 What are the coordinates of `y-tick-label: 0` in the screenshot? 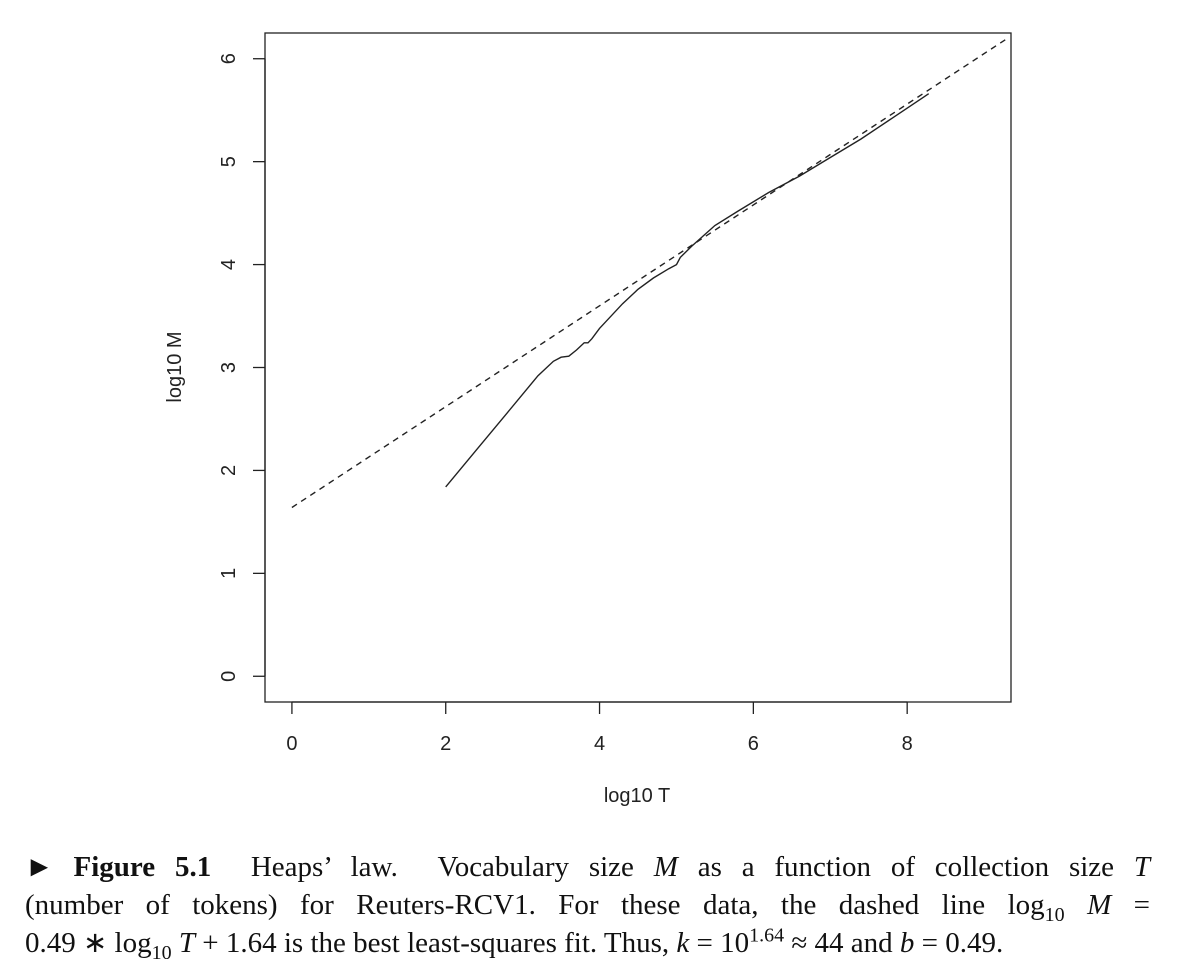 It's located at (229, 676).